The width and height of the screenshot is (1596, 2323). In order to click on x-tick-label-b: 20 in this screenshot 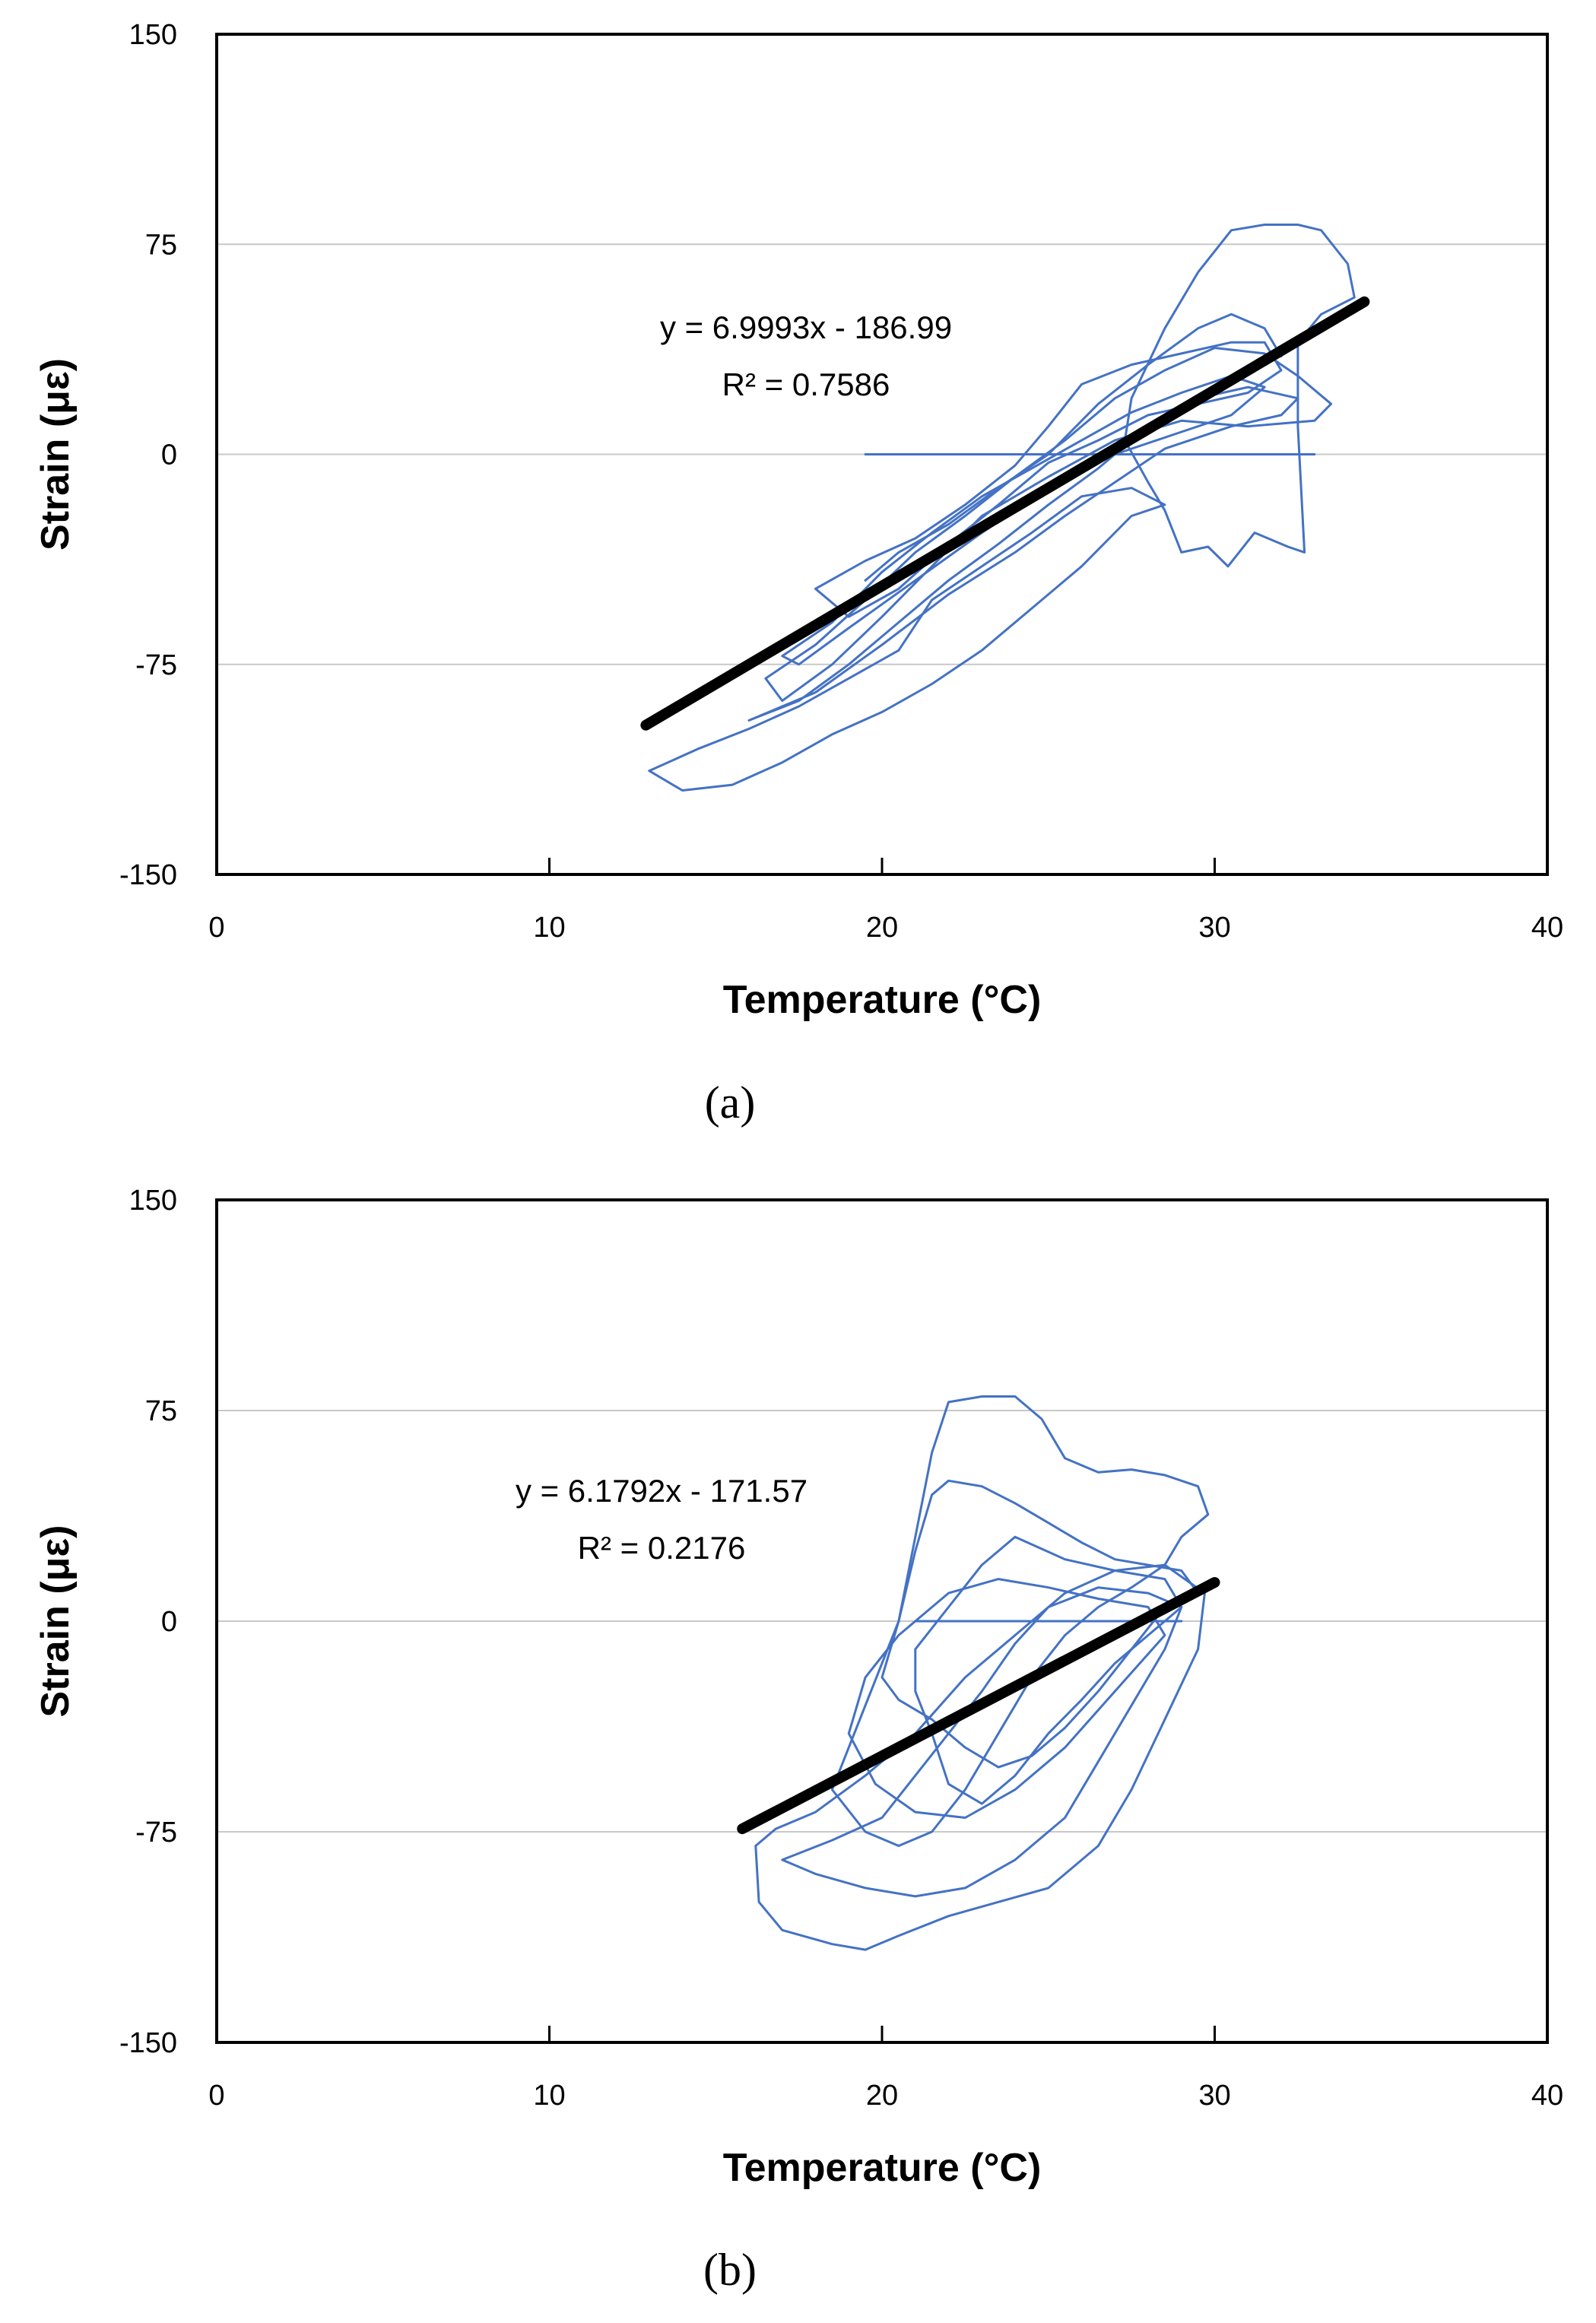, I will do `click(882, 2096)`.